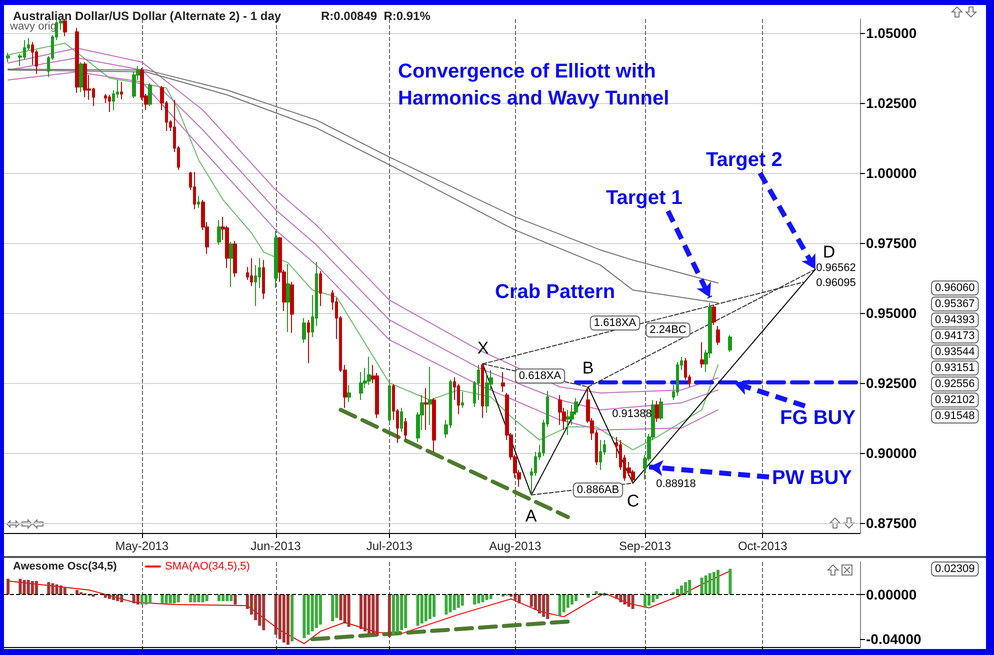 The image size is (994, 655). Describe the element at coordinates (276, 546) in the screenshot. I see `x-tick-label: Jun-2013` at that location.